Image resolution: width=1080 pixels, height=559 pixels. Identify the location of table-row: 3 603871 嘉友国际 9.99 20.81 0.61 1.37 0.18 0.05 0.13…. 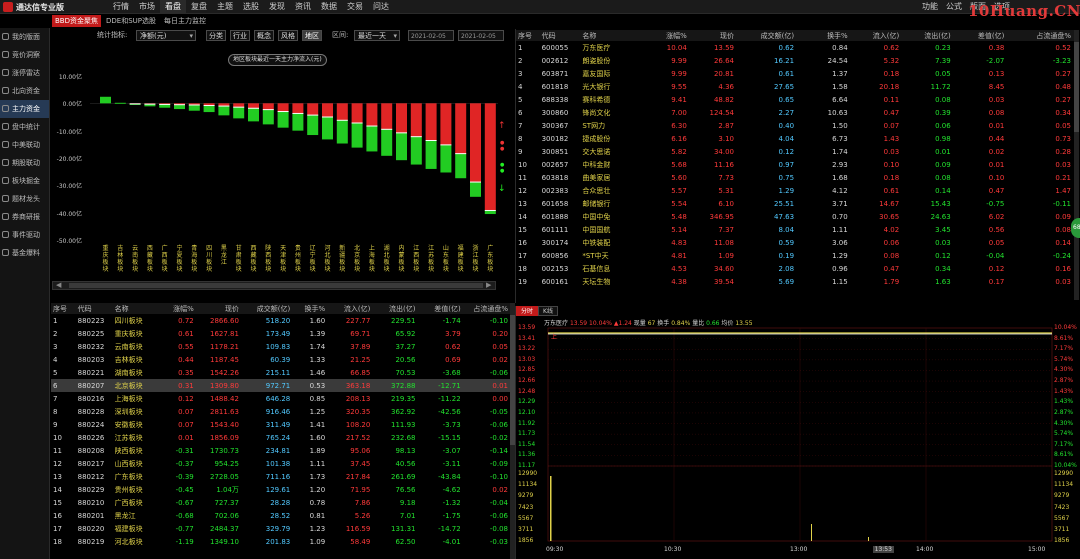
(795, 73).